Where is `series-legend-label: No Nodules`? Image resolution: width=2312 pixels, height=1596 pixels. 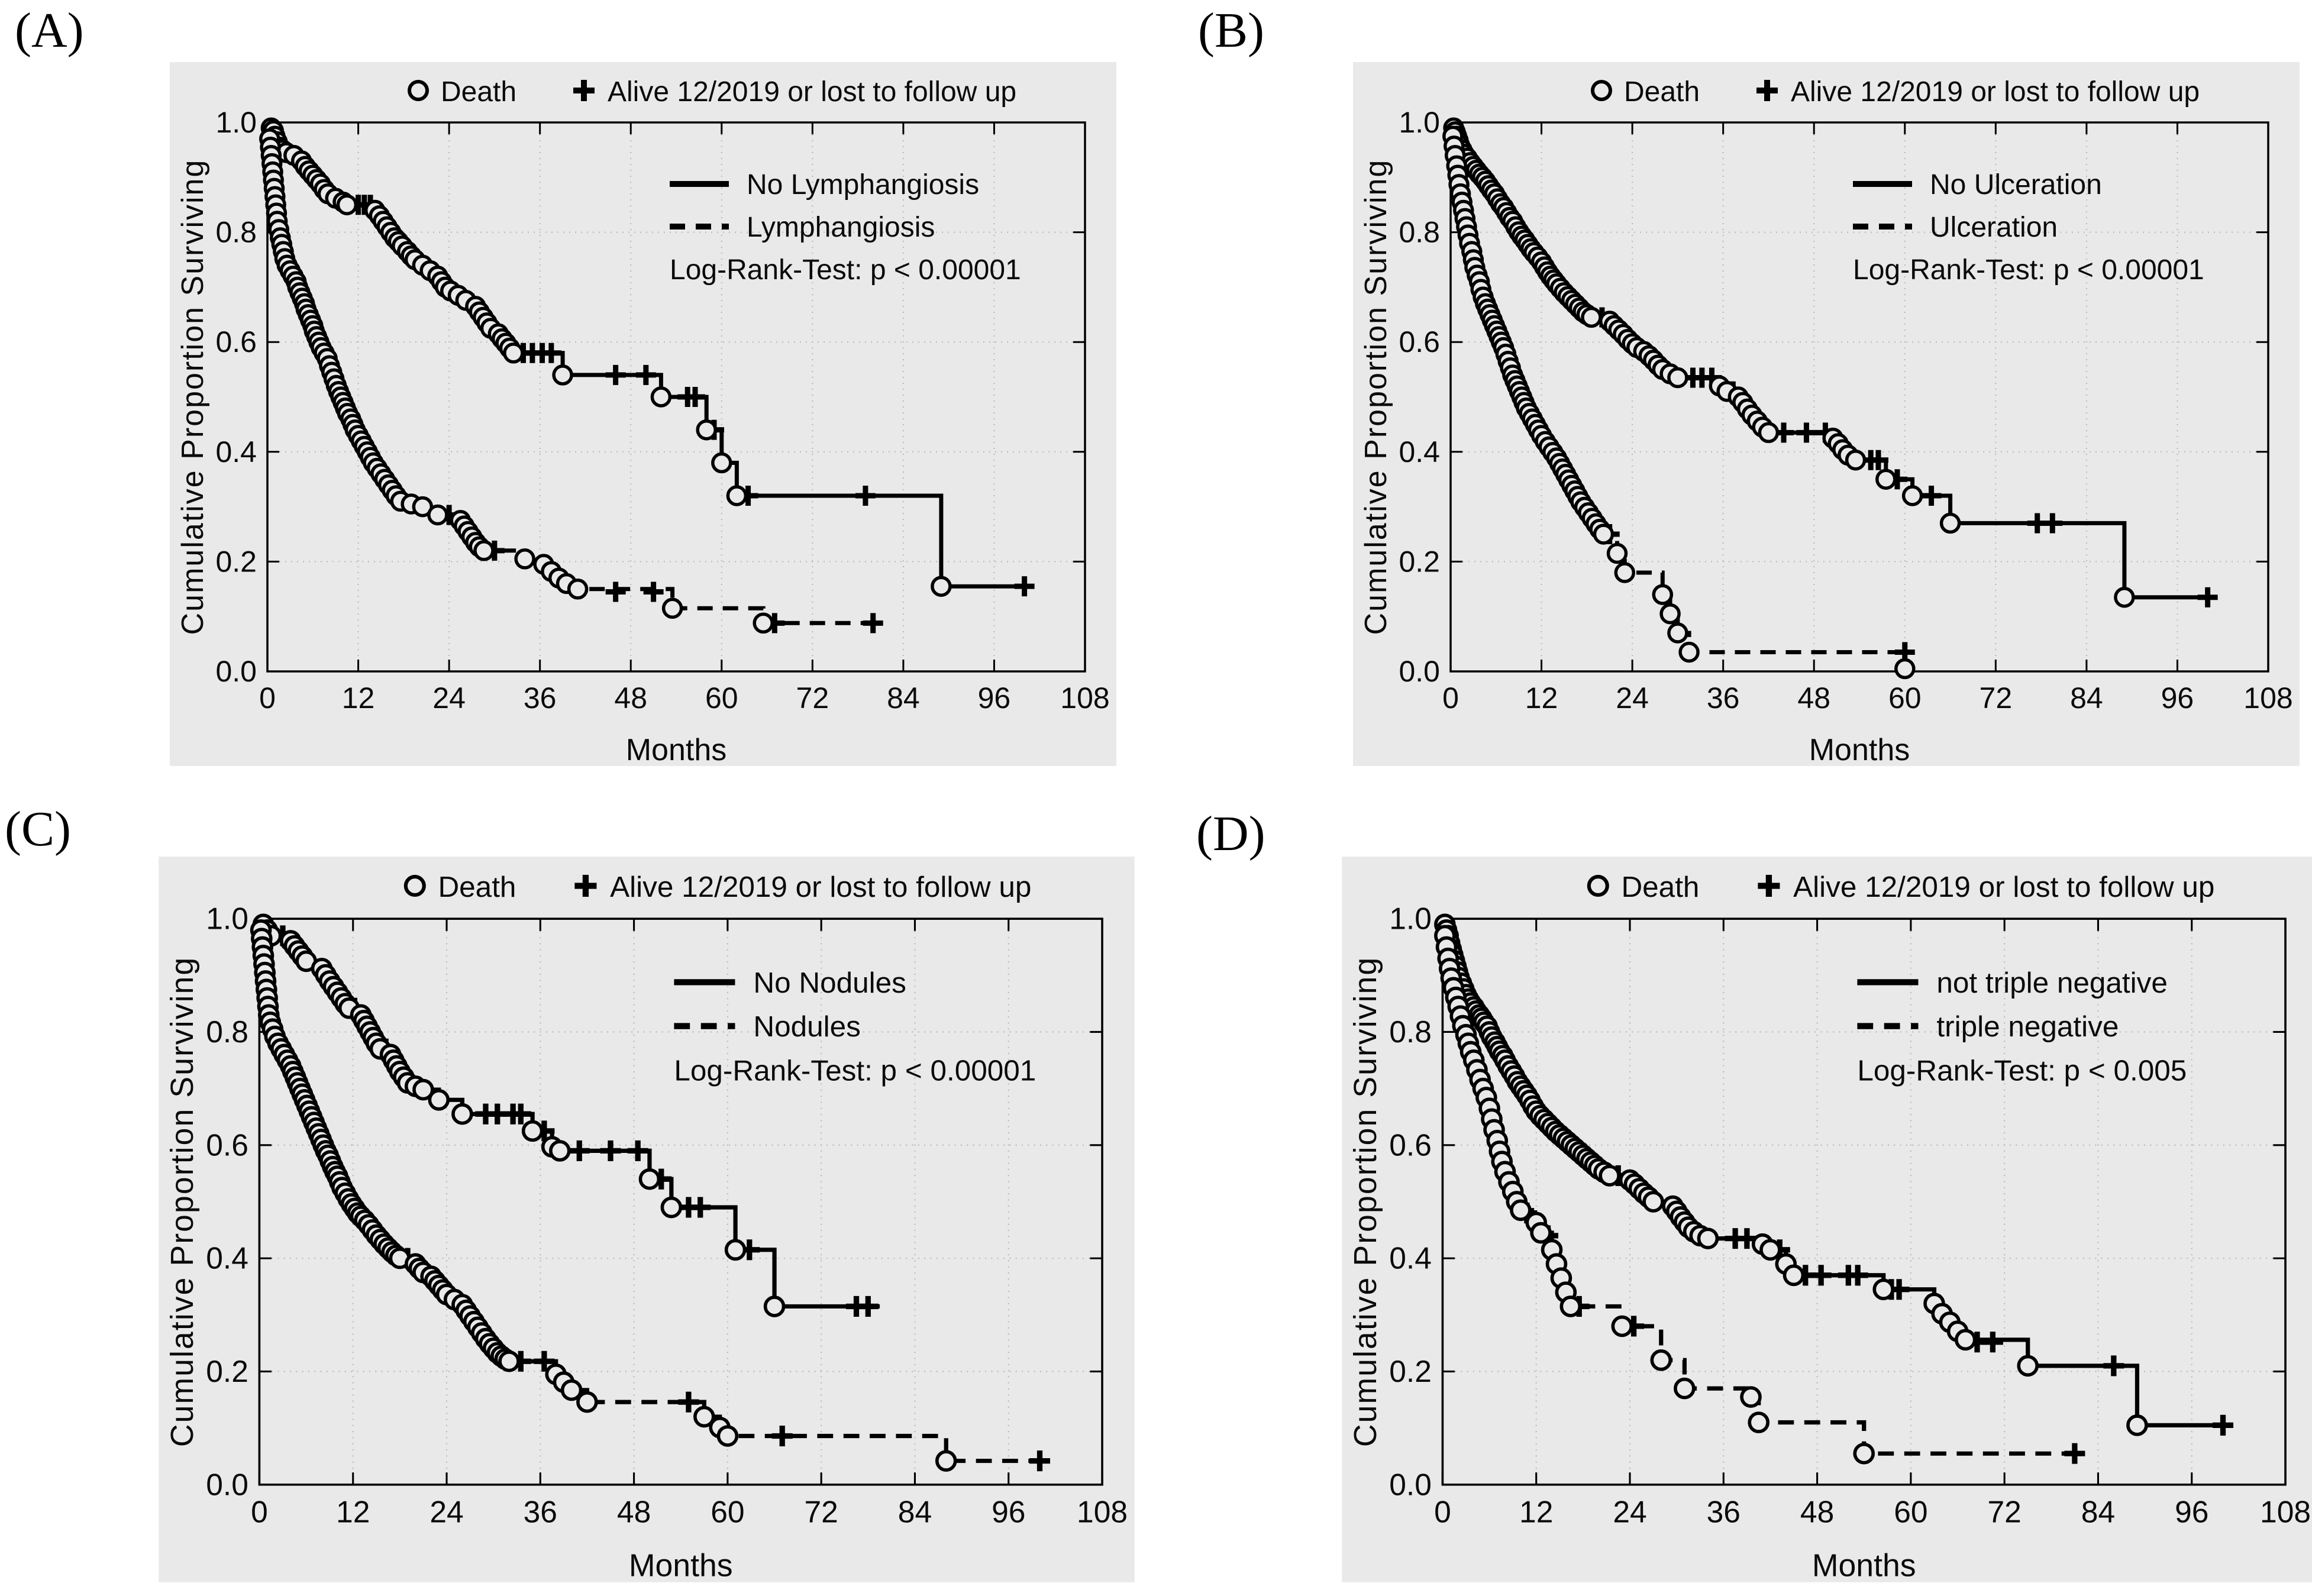
series-legend-label: No Nodules is located at coordinates (829, 983).